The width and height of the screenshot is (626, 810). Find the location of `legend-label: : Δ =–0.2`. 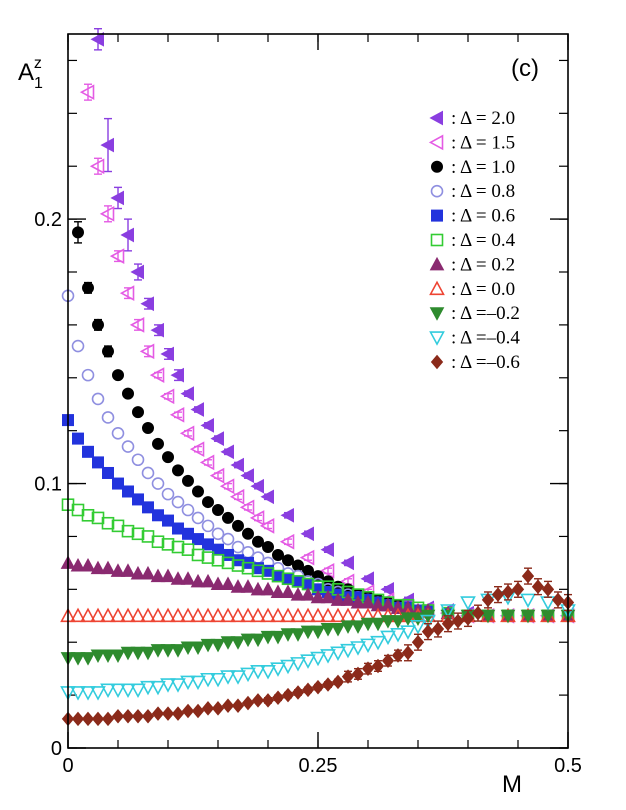

legend-label: : Δ =–0.2 is located at coordinates (485, 313).